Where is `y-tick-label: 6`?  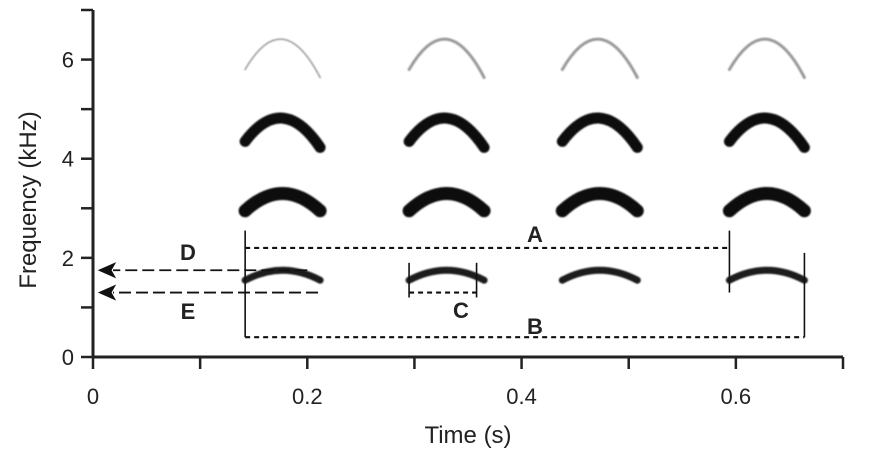
y-tick-label: 6 is located at coordinates (68, 60).